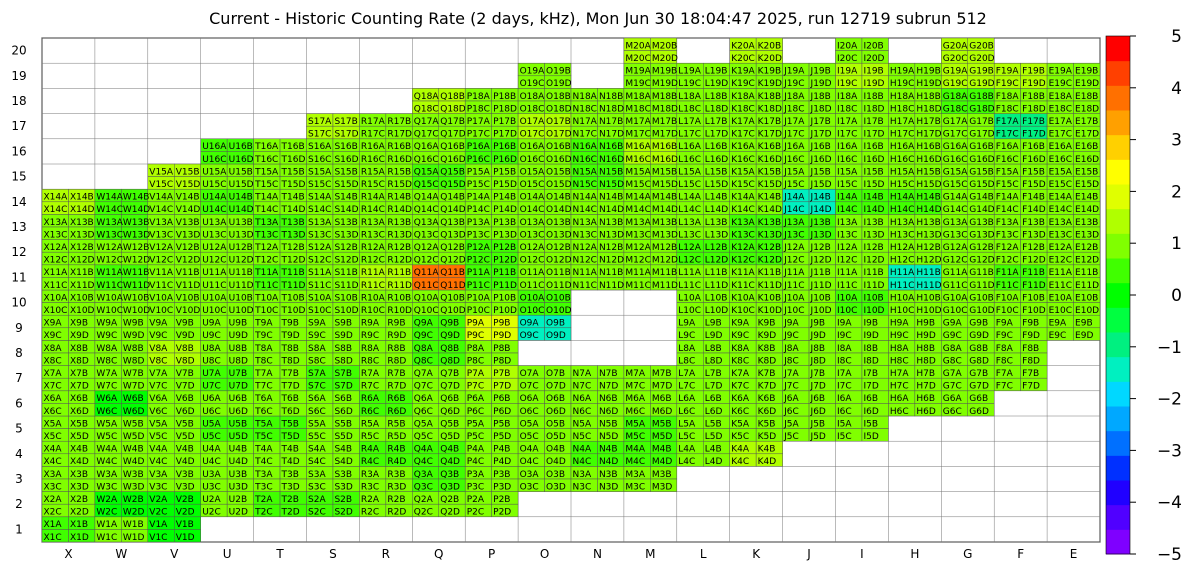  Describe the element at coordinates (79, 462) in the screenshot. I see `chamber-label: X4D` at that location.